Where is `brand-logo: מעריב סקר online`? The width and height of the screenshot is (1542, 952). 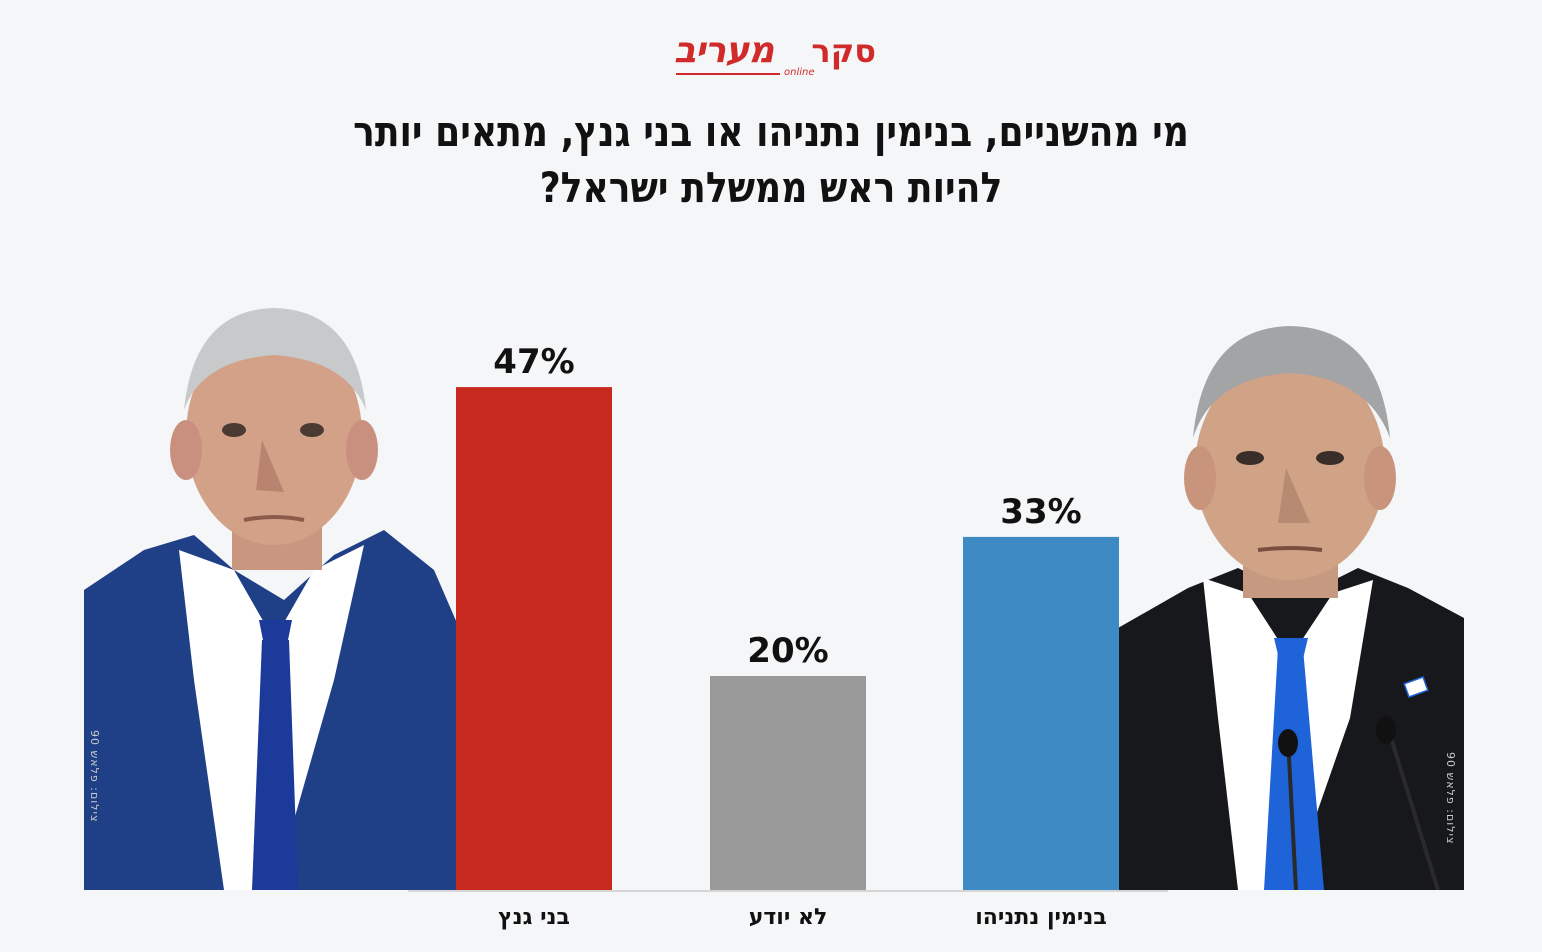 brand-logo: מעריב סקר online is located at coordinates (777, 55).